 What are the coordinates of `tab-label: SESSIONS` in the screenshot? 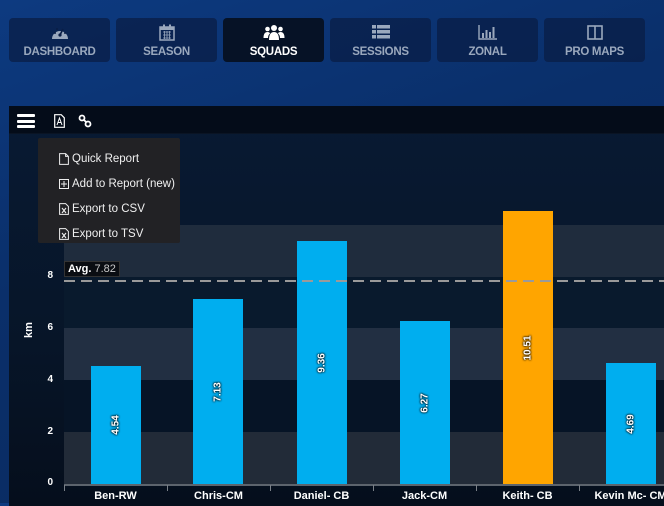 It's located at (380, 52).